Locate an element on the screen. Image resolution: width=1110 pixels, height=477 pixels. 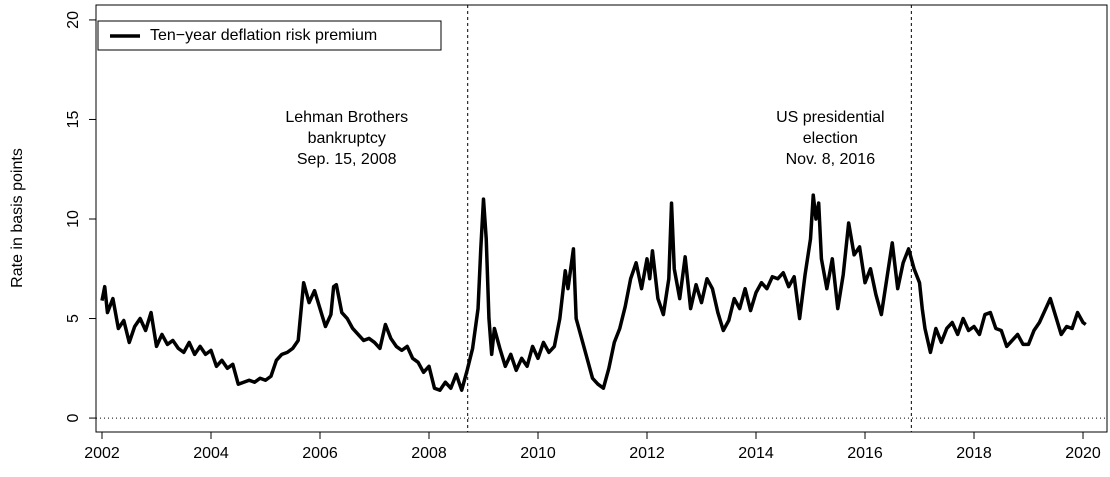
y-tick-label: 5 is located at coordinates (73, 318).